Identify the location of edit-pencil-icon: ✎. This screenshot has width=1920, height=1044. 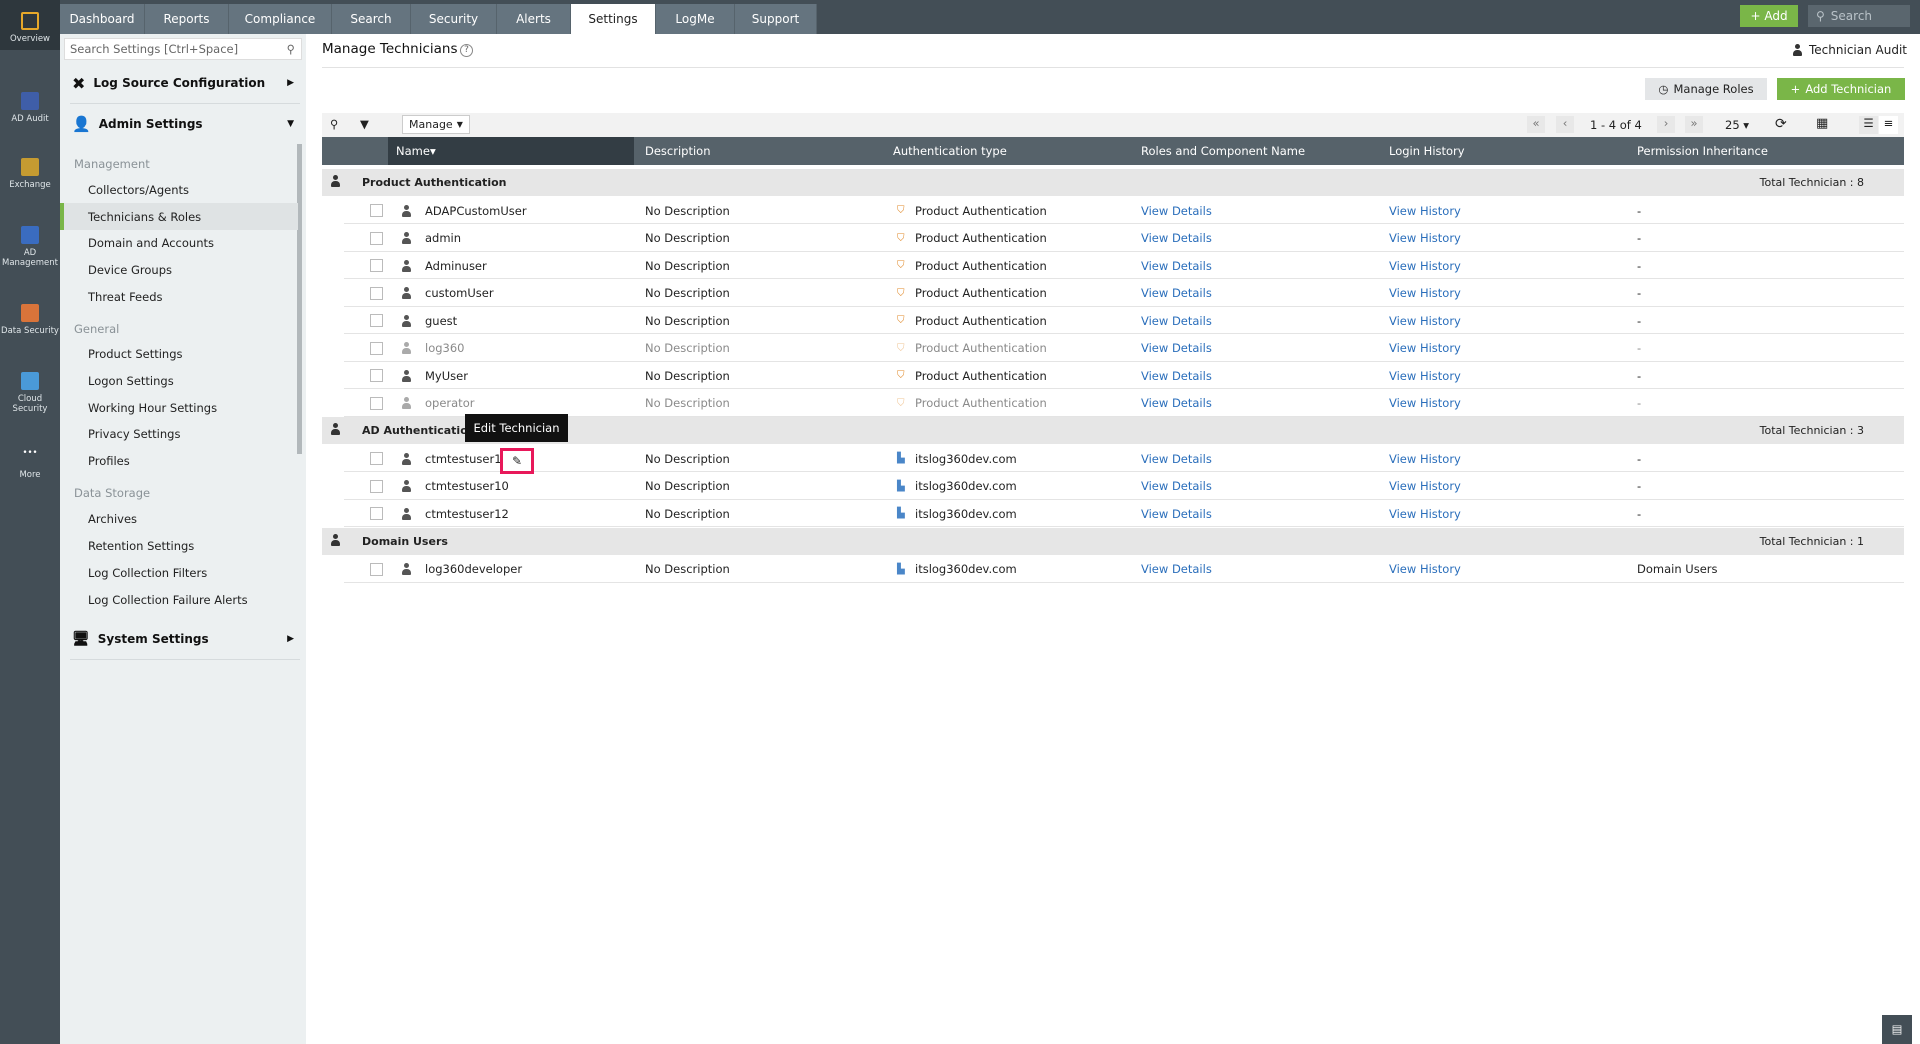
(517, 461).